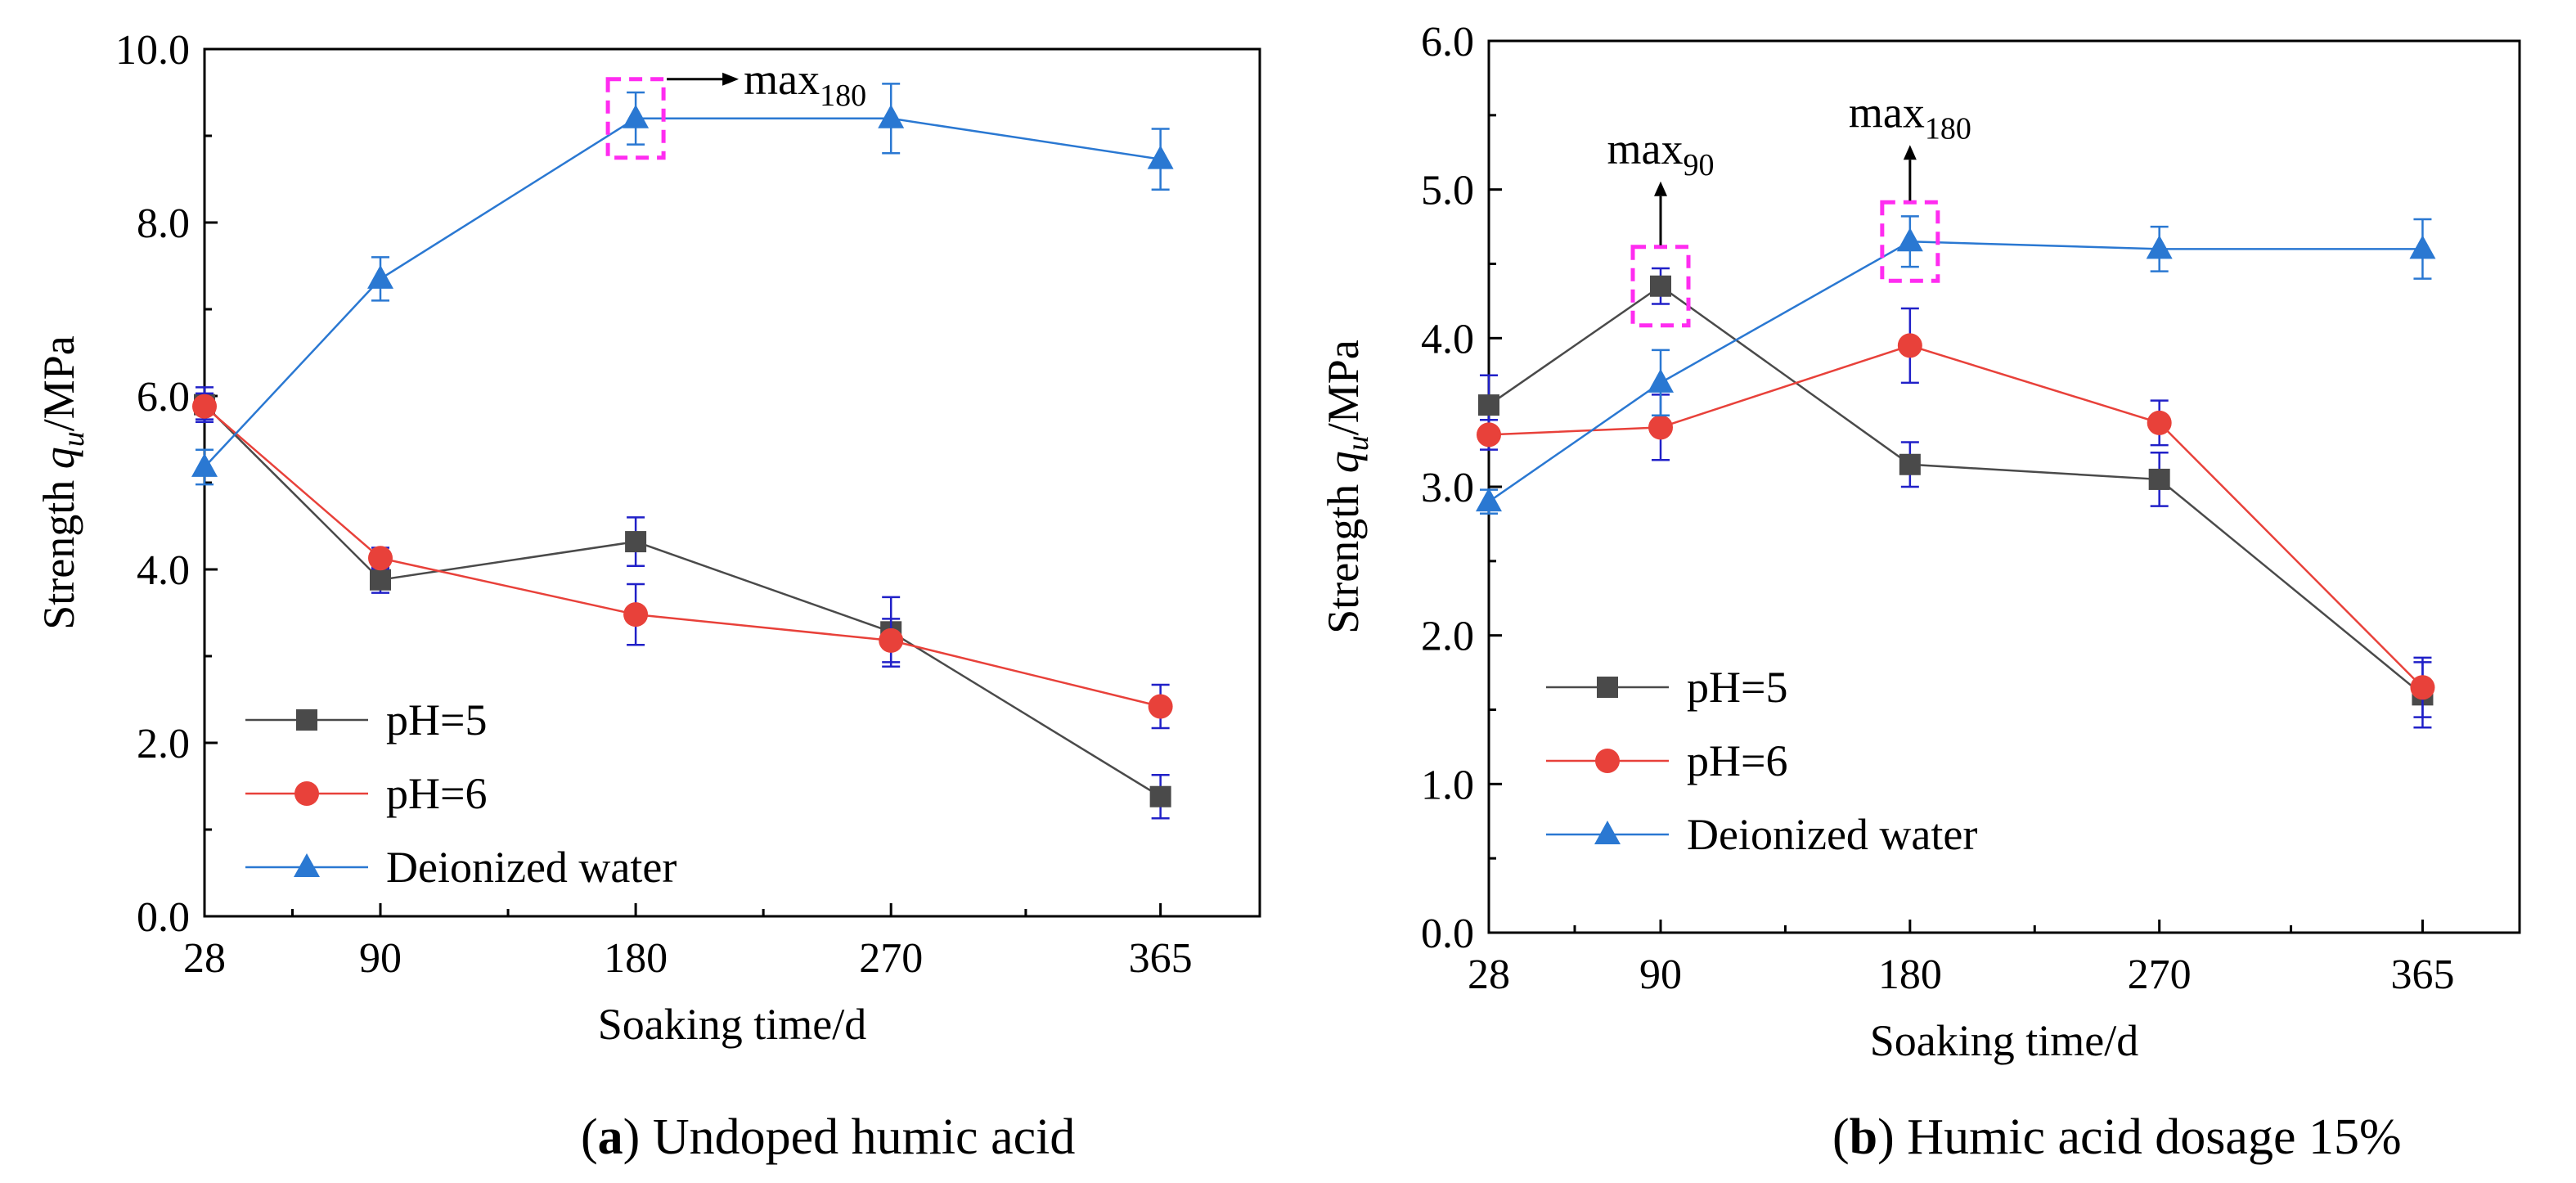 Image resolution: width=2576 pixels, height=1183 pixels. What do you see at coordinates (610, 1137) in the screenshot?
I see `caption-letter: a` at bounding box center [610, 1137].